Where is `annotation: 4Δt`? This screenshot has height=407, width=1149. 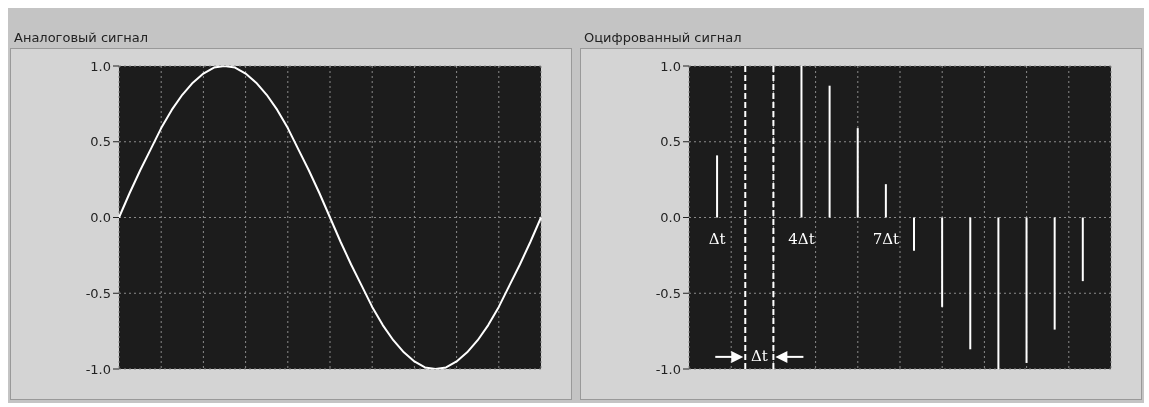
annotation: 4Δt is located at coordinates (801, 239).